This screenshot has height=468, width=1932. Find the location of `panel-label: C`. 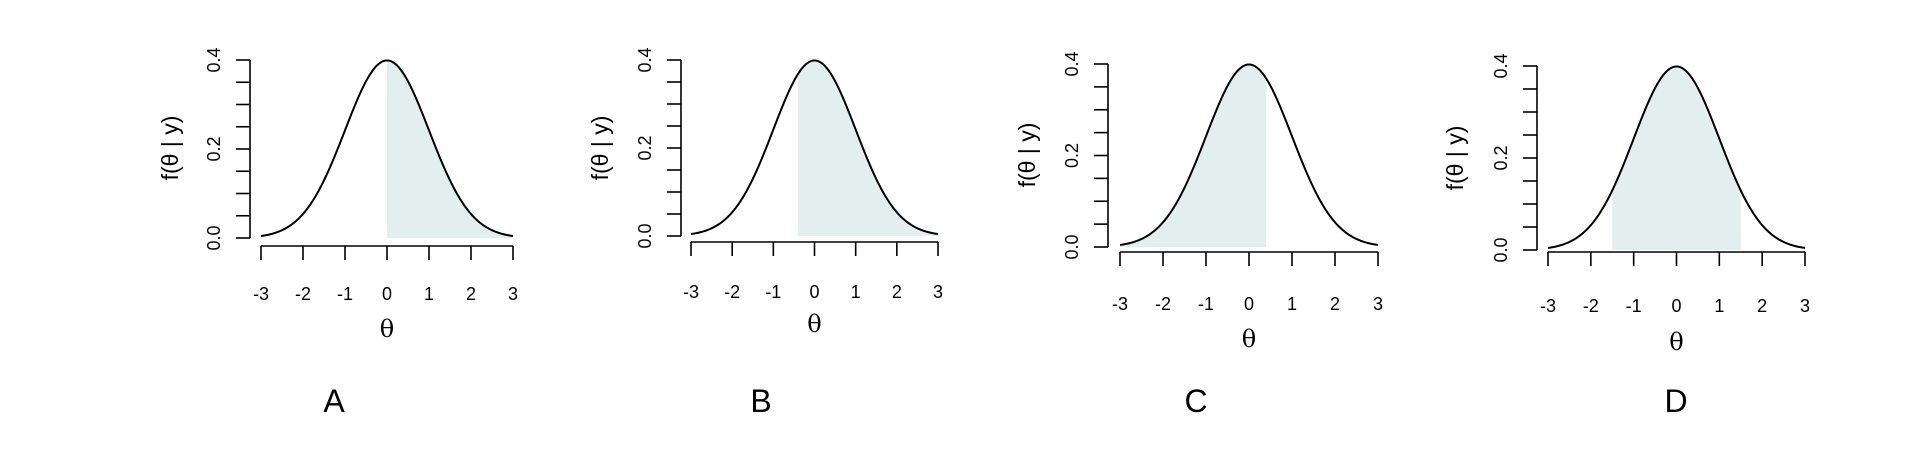

panel-label: C is located at coordinates (1195, 401).